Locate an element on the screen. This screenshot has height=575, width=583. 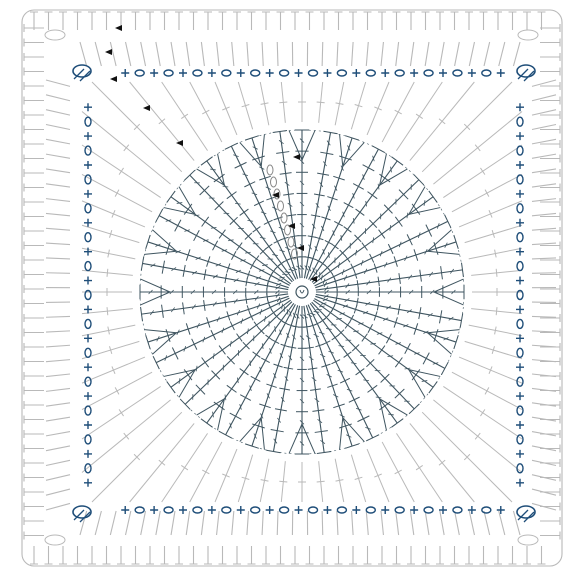
outer-stitch-bottom is located at coordinates (512, 555).